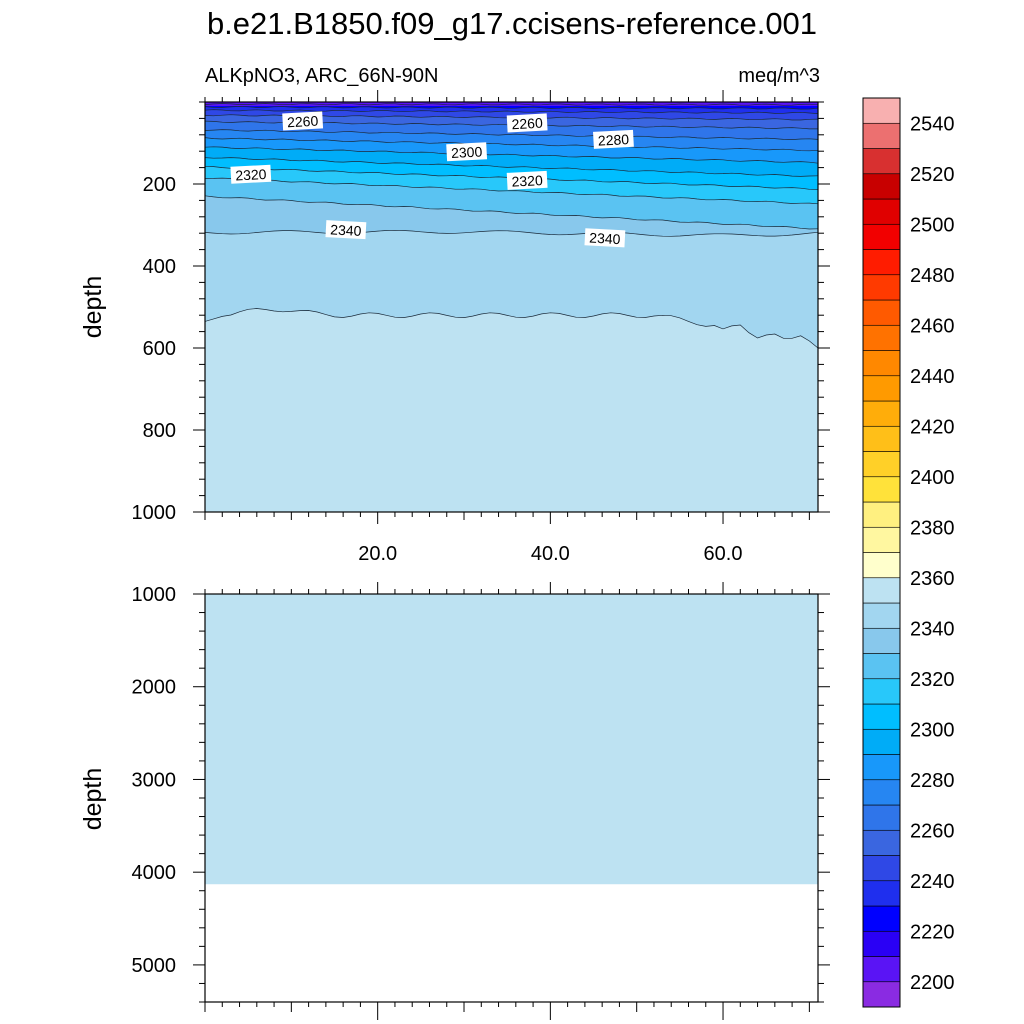  Describe the element at coordinates (932, 124) in the screenshot. I see `colorbar-label: 2540` at that location.